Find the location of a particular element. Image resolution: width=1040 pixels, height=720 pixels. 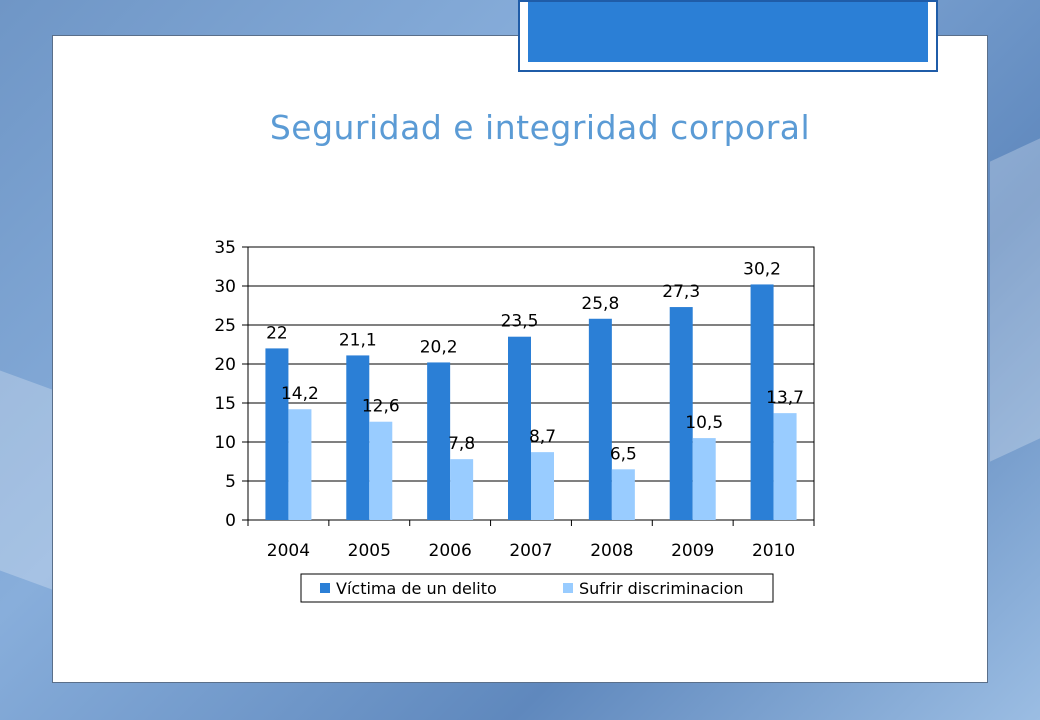

x-tick-label: 2010 is located at coordinates (773, 551).